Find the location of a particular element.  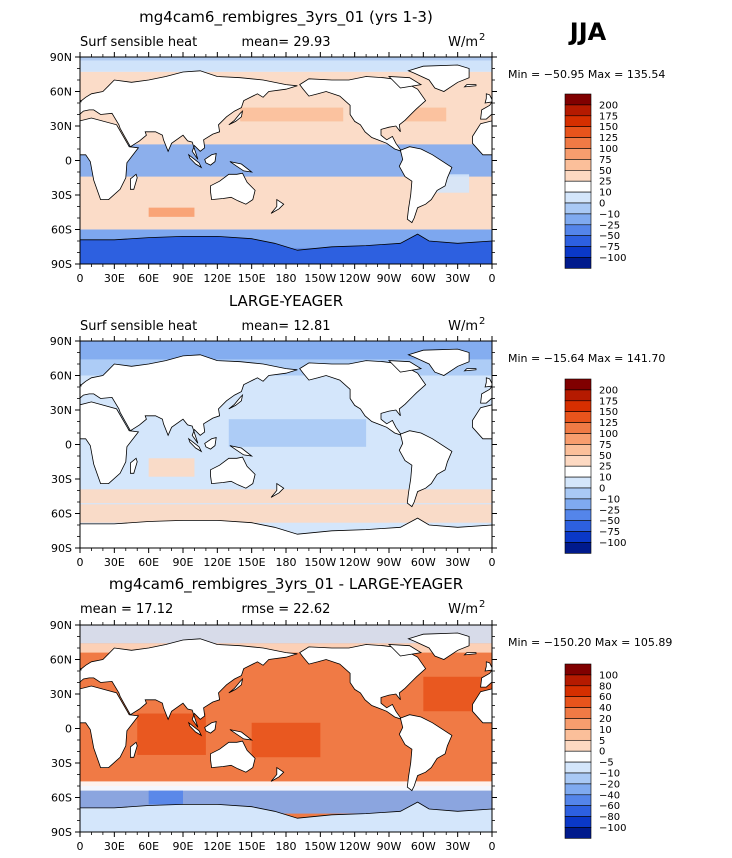

panel-minmax: Min = −15.64 Max = 141.70 is located at coordinates (586, 358).